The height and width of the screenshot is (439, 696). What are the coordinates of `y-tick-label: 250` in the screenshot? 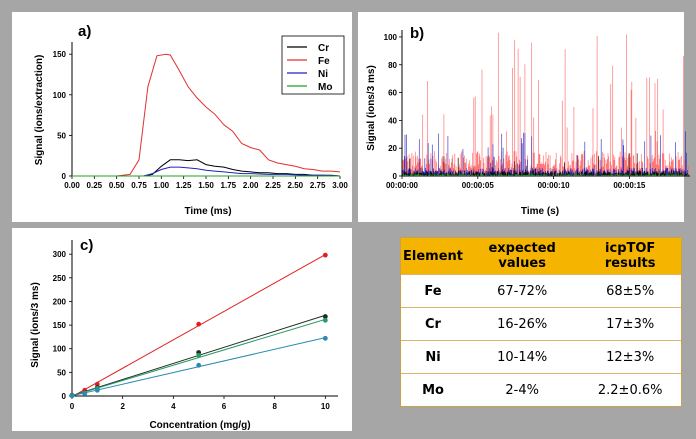 It's located at (60, 278).